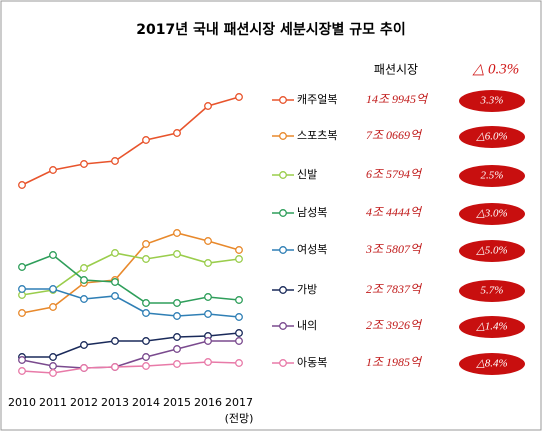 This screenshot has width=542, height=431. What do you see at coordinates (317, 135) in the screenshot?
I see `legend-label: 스포츠복` at bounding box center [317, 135].